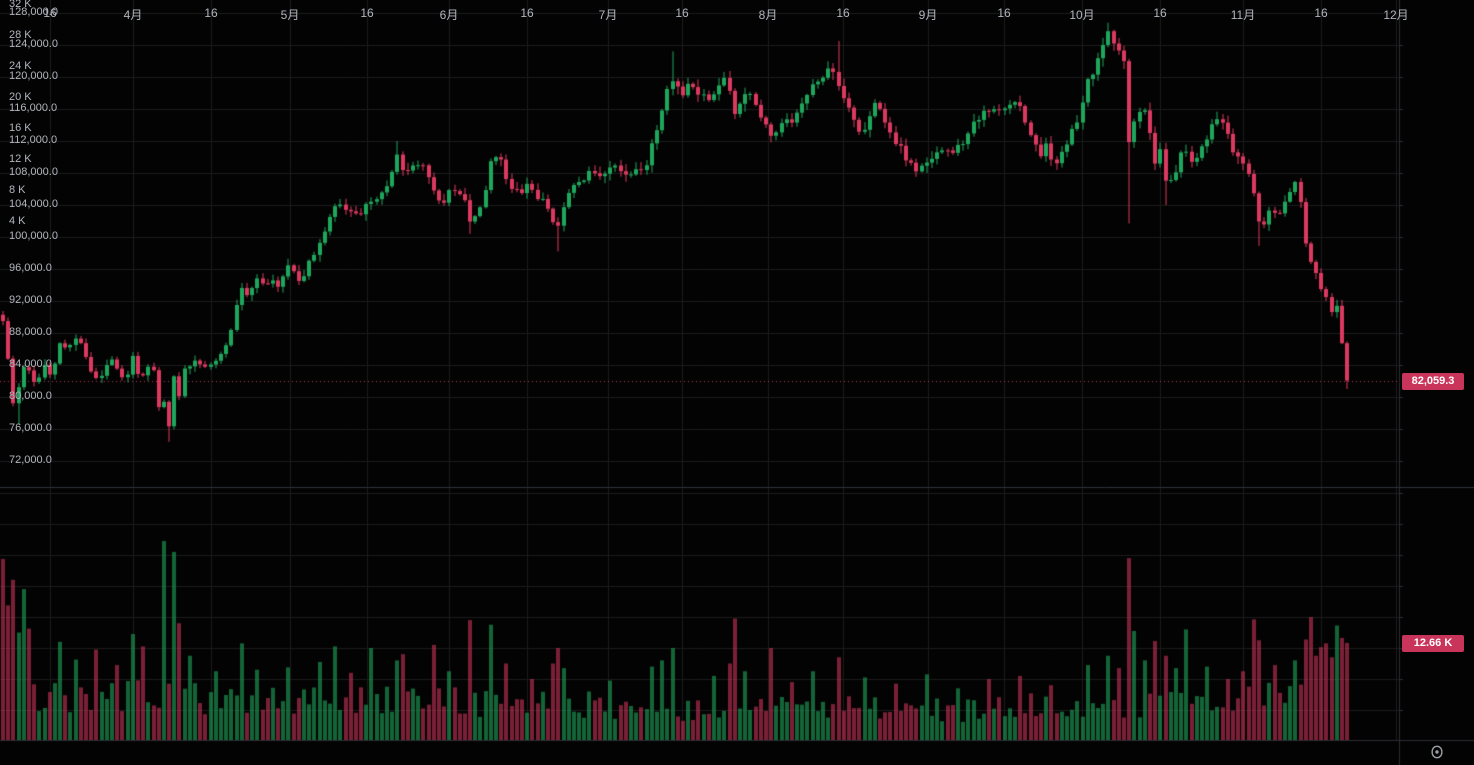 The height and width of the screenshot is (765, 1474). What do you see at coordinates (20, 128) in the screenshot?
I see `volume-tick-label: 16 K` at bounding box center [20, 128].